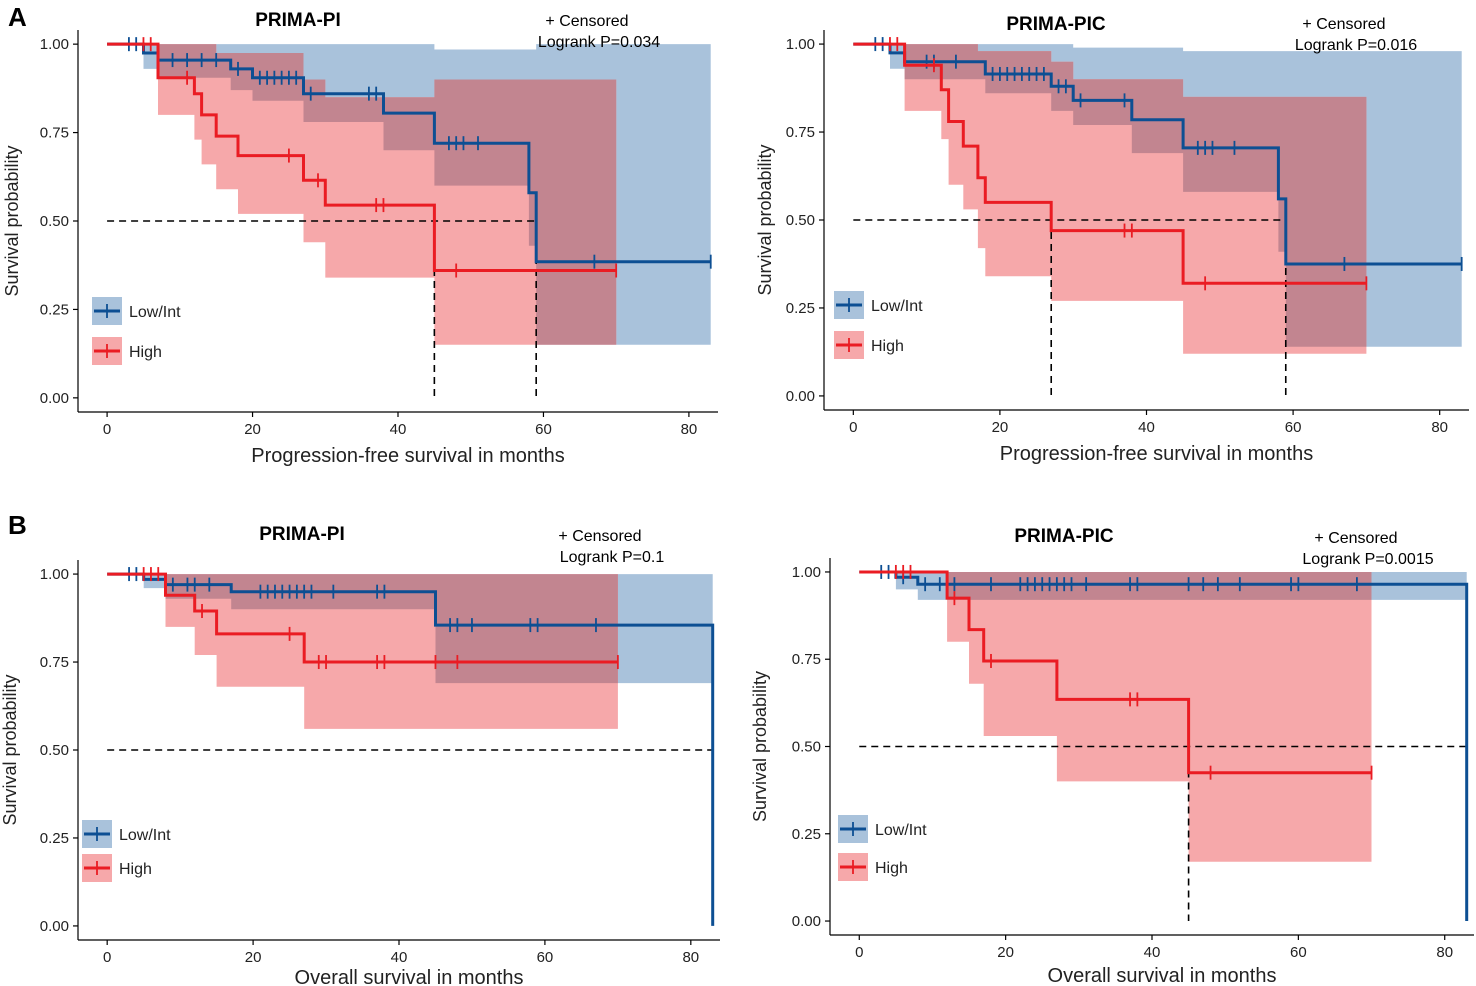 The width and height of the screenshot is (1476, 986). Describe the element at coordinates (599, 42) in the screenshot. I see `logrank-pvalue: Logrank P=0.034` at that location.